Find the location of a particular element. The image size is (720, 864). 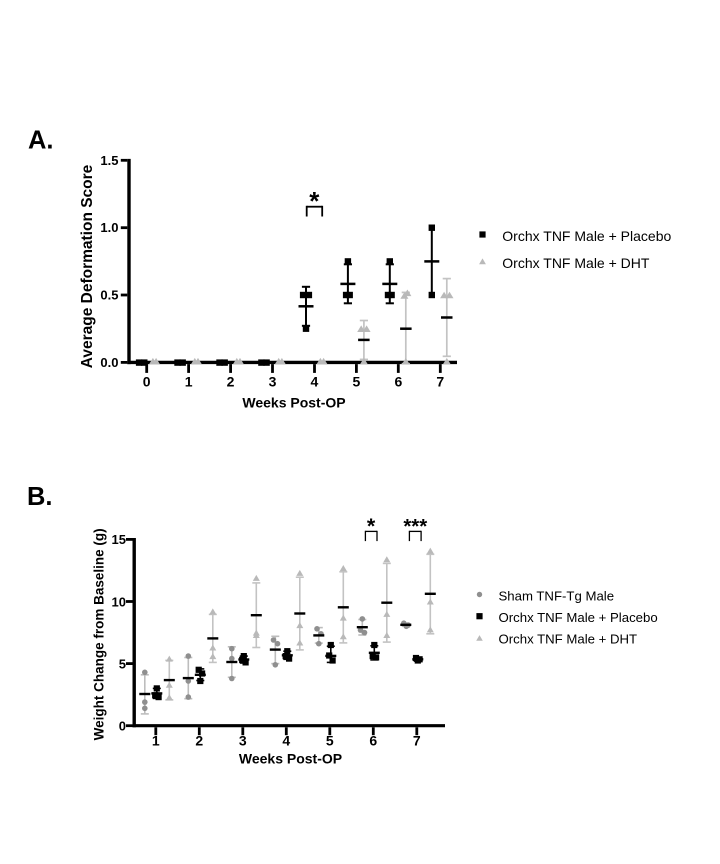

svg-text: Average Deformation Score is located at coordinates (87, 266).